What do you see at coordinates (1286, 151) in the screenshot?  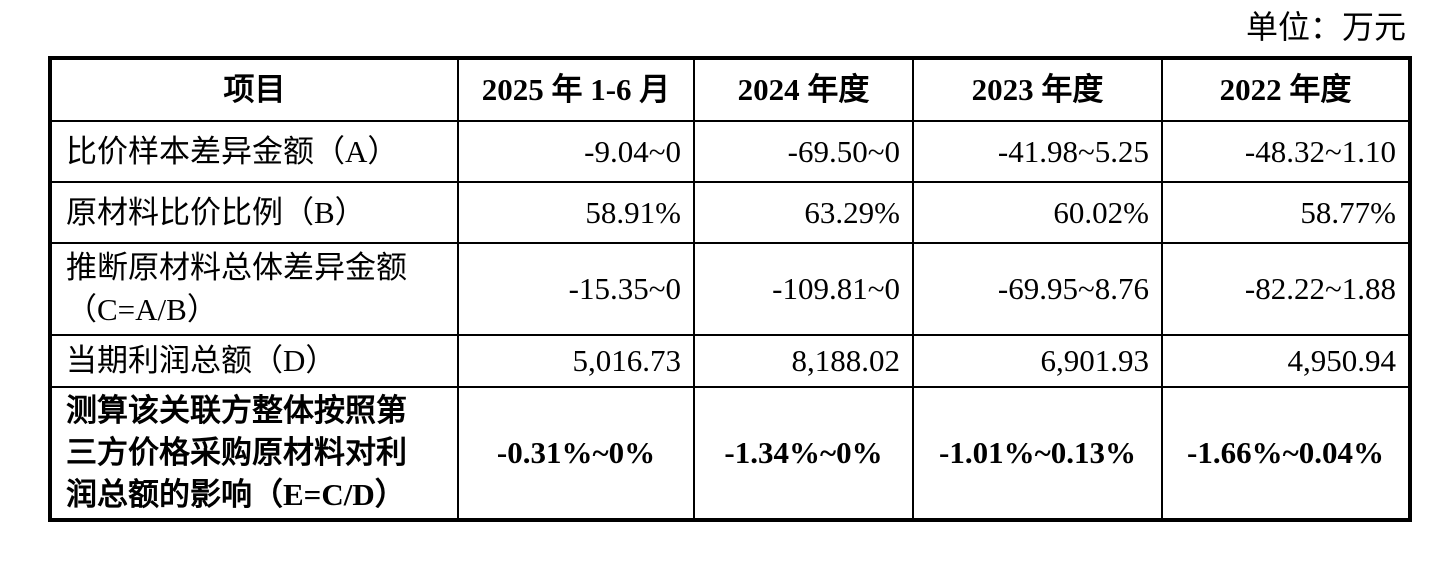 I see `cell-value: -48.32~1.10` at bounding box center [1286, 151].